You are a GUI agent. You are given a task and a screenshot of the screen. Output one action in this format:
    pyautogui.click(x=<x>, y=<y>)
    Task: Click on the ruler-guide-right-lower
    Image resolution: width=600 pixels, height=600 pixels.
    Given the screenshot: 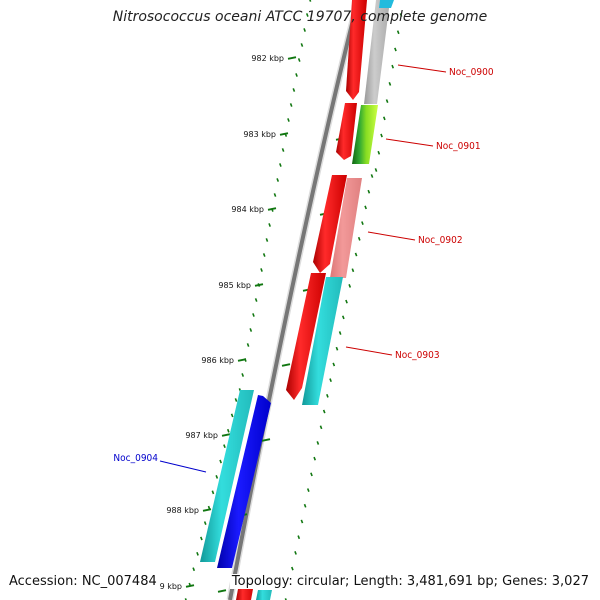 What is the action you would take?
    pyautogui.click(x=329, y=387)
    